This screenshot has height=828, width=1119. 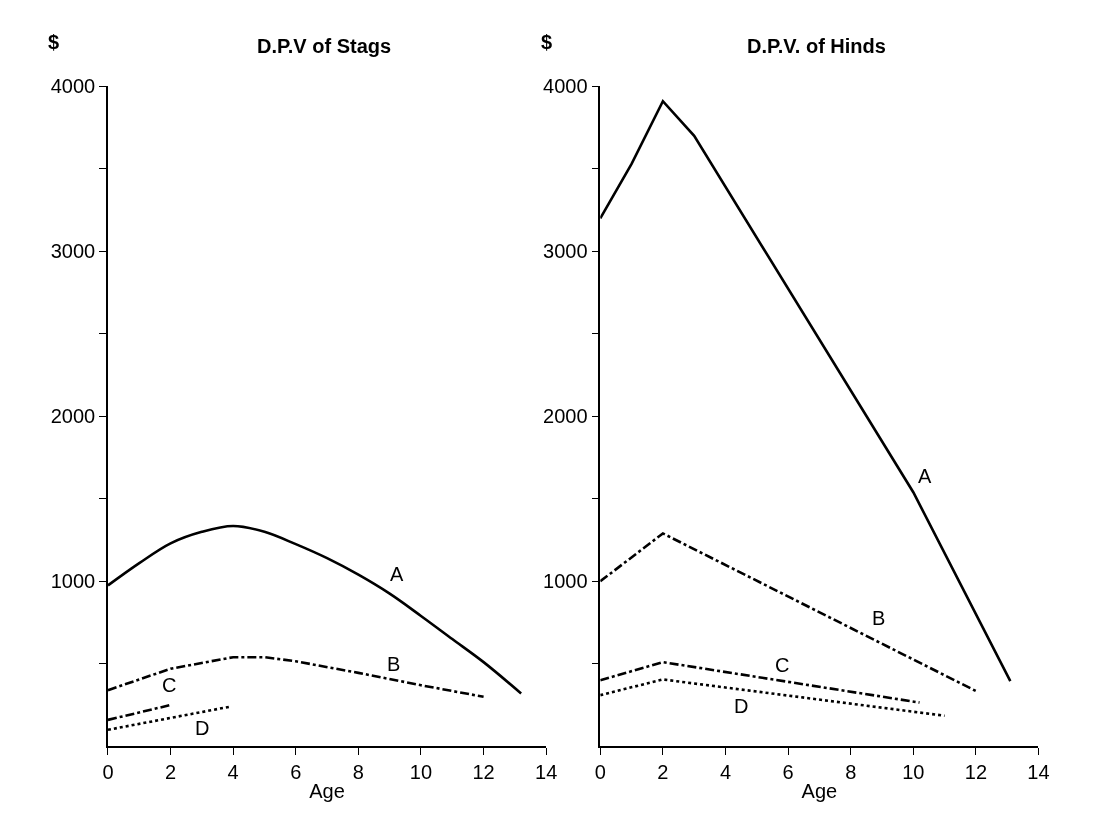 What do you see at coordinates (324, 46) in the screenshot?
I see `chart-title: D.P.V of Stags` at bounding box center [324, 46].